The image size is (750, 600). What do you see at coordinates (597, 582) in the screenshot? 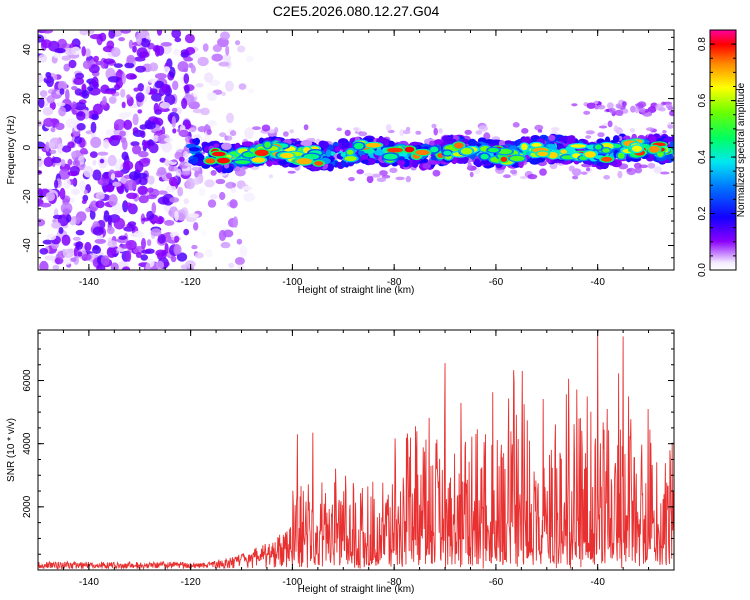
I see `snr-xtick-label: -40` at bounding box center [597, 582].